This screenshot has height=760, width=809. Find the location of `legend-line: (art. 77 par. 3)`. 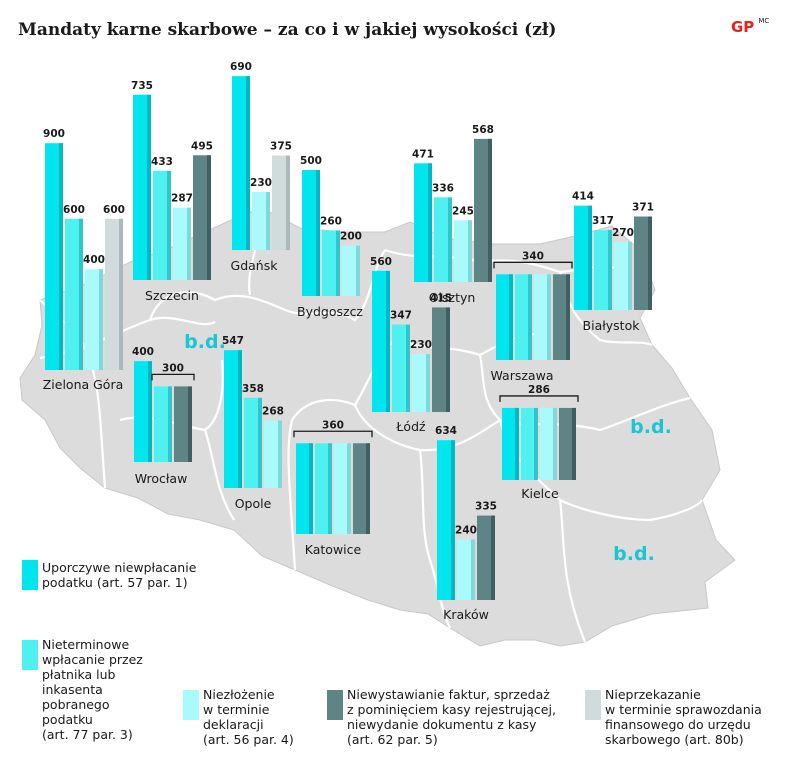

legend-line: (art. 77 par. 3) is located at coordinates (87, 734).